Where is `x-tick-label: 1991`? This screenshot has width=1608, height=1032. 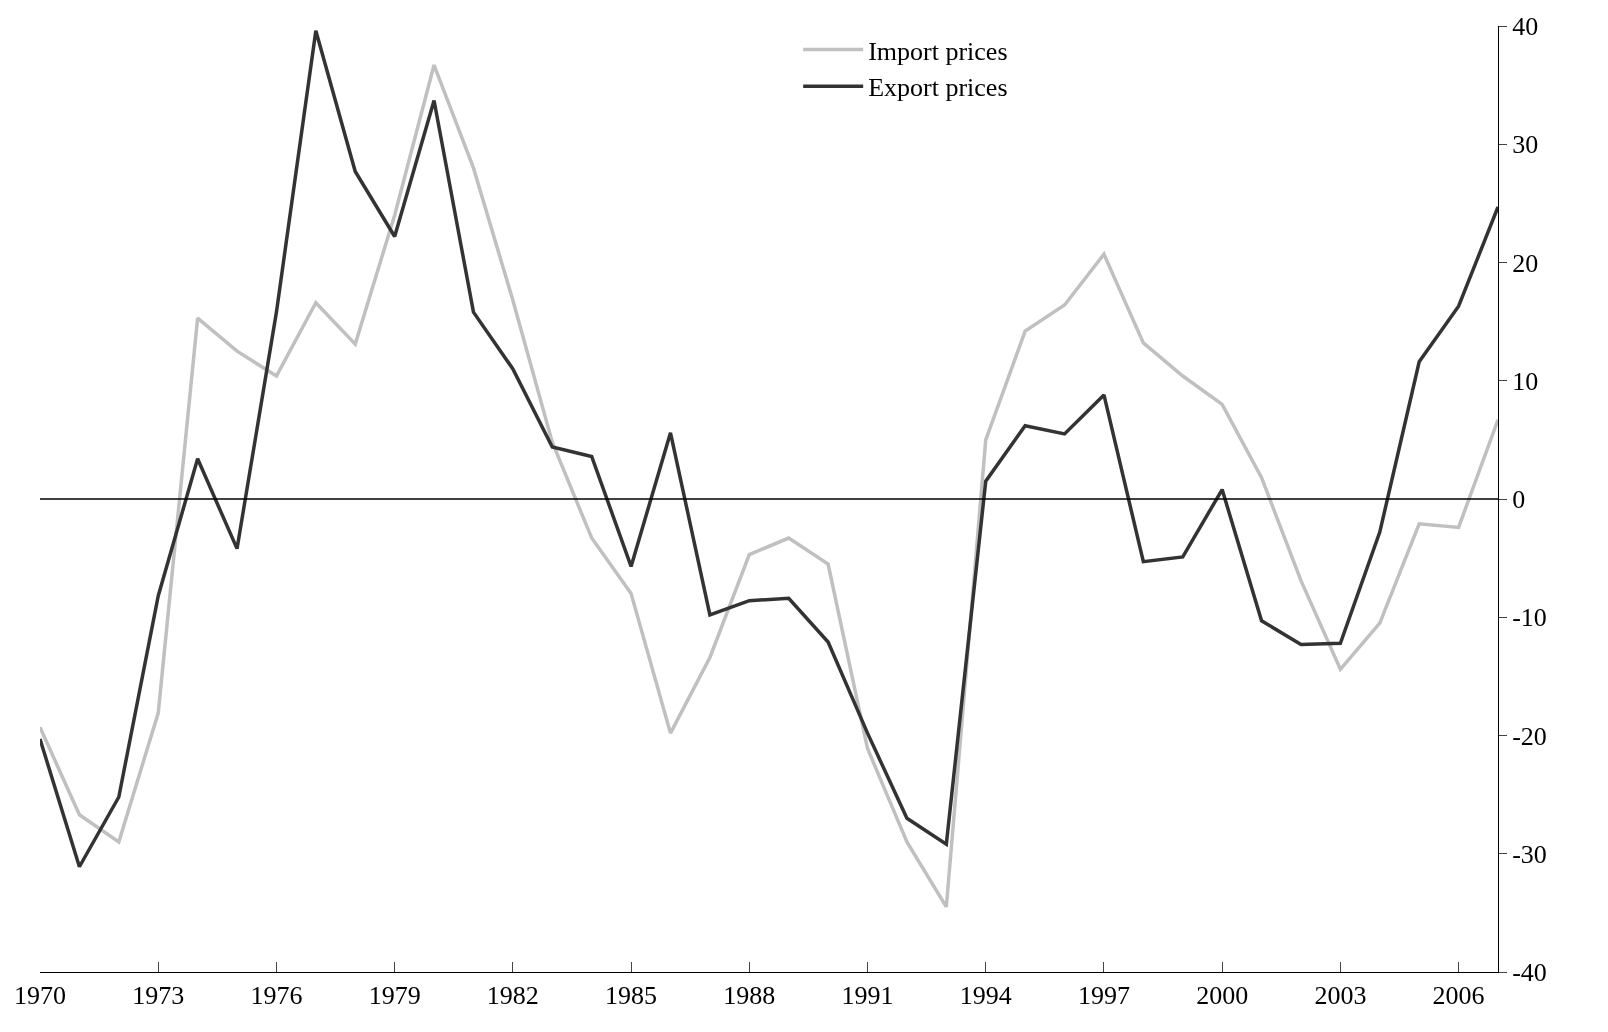 x-tick-label: 1991 is located at coordinates (867, 996).